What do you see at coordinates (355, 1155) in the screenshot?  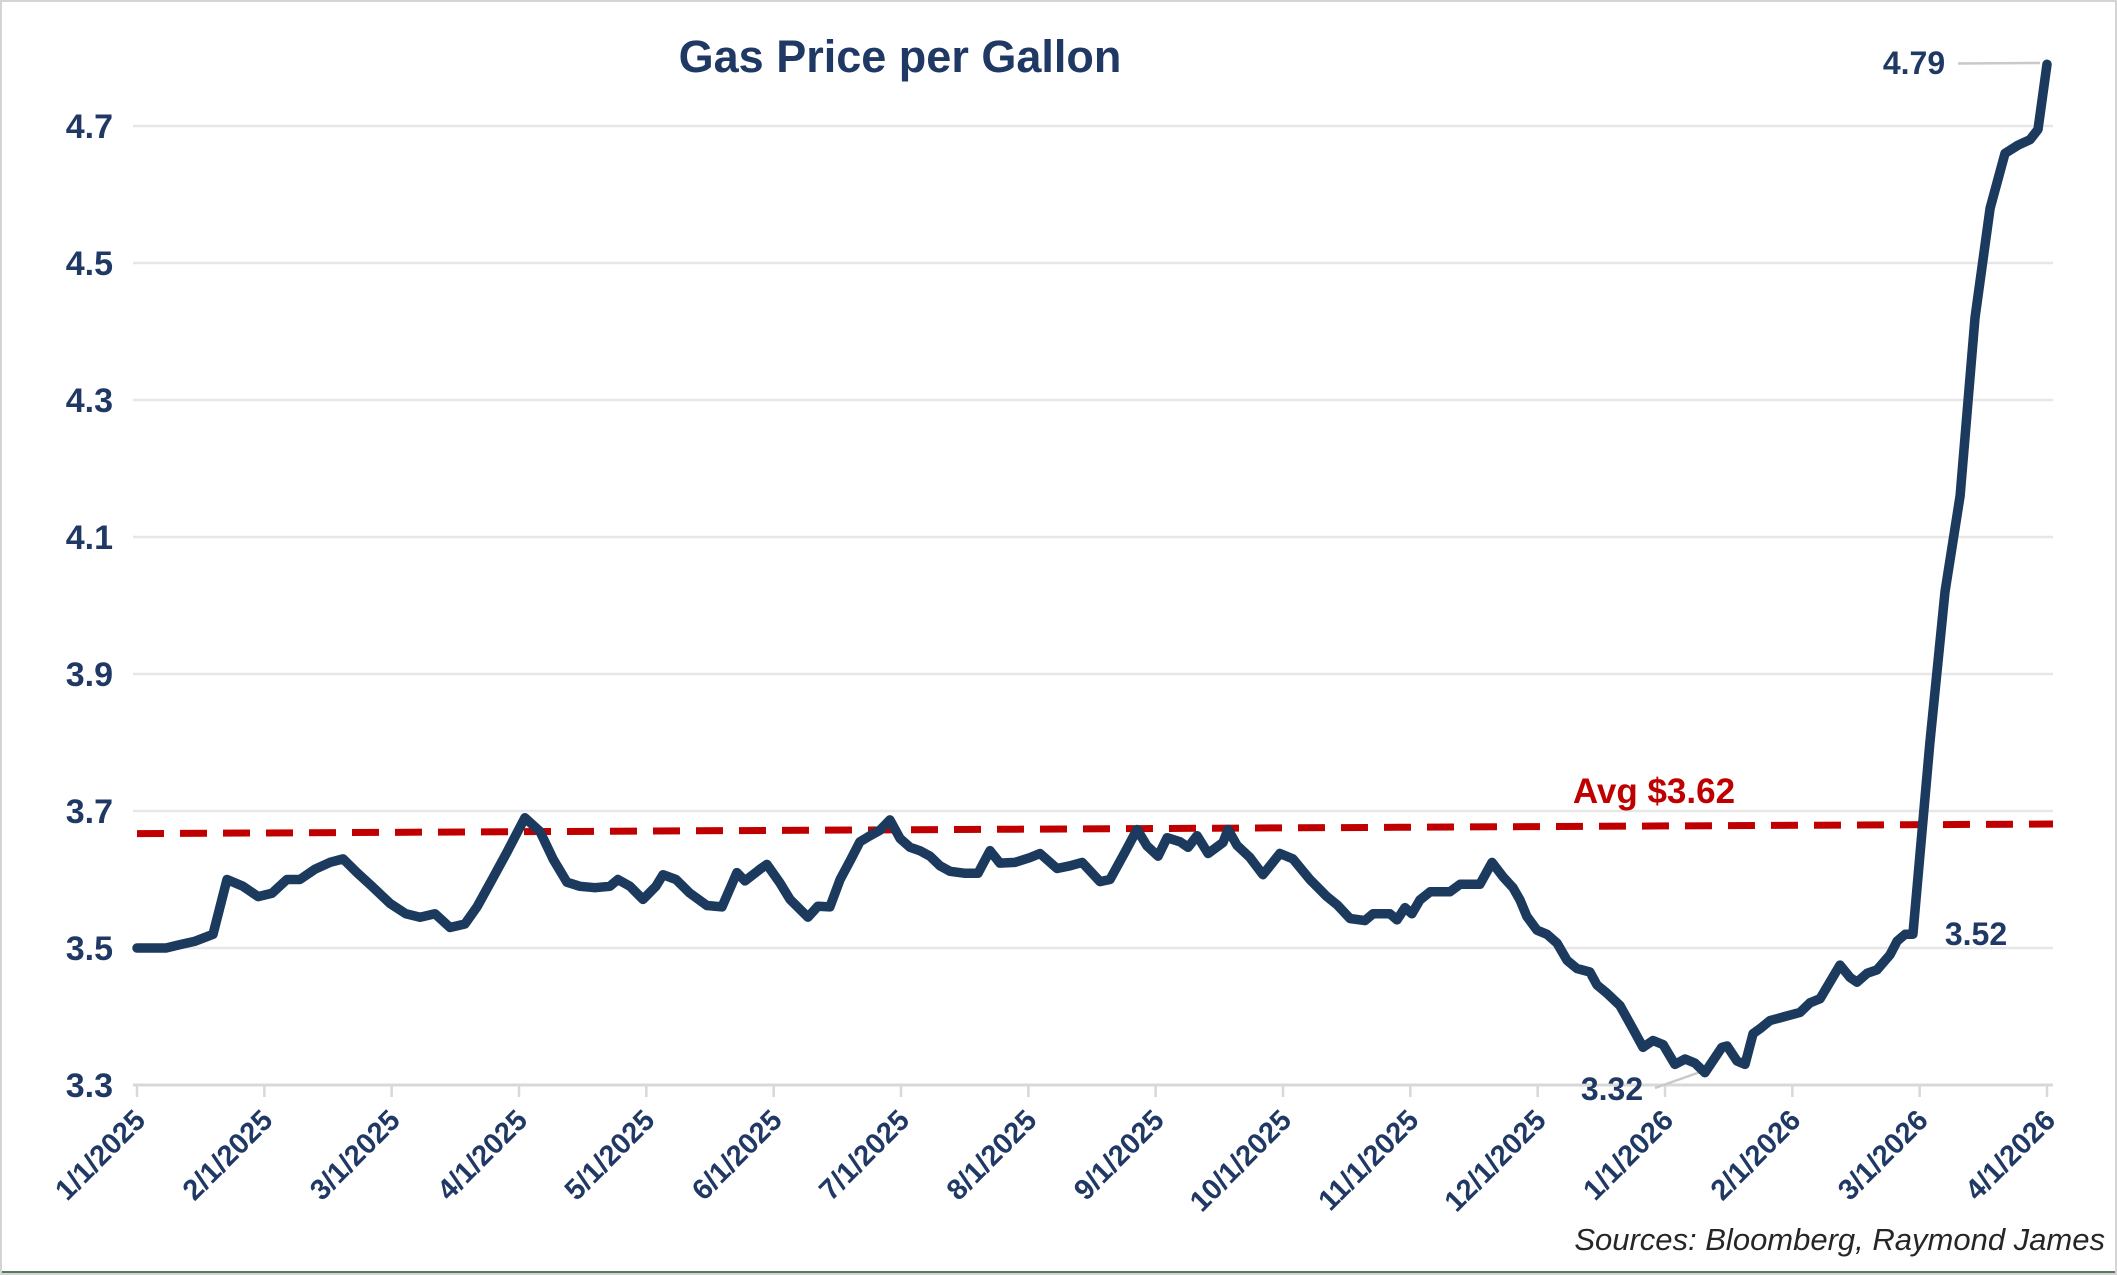 I see `x-tick-label-3/1/2025: 3/1/2025` at bounding box center [355, 1155].